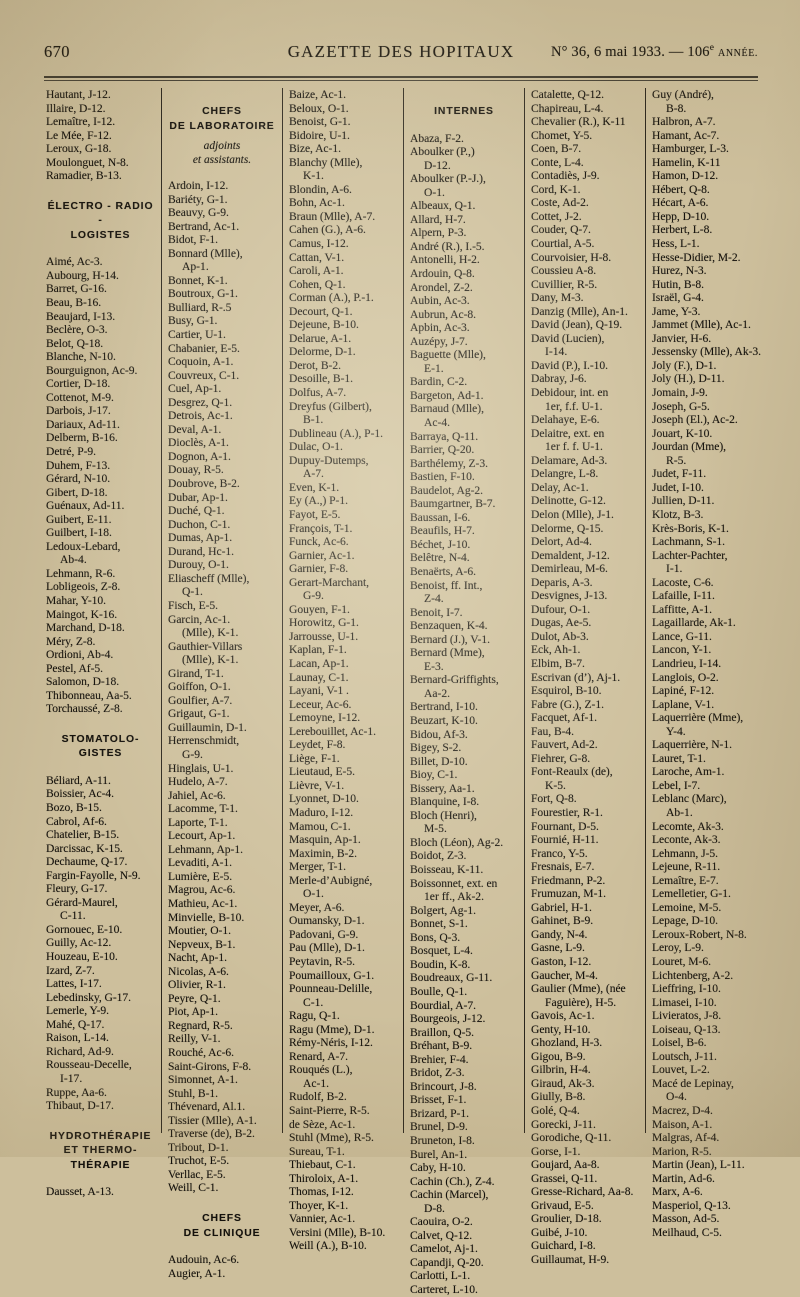 The width and height of the screenshot is (800, 1297). What do you see at coordinates (331, 1043) in the screenshot?
I see `directory-entry: Rémy-Néris, I-12.` at bounding box center [331, 1043].